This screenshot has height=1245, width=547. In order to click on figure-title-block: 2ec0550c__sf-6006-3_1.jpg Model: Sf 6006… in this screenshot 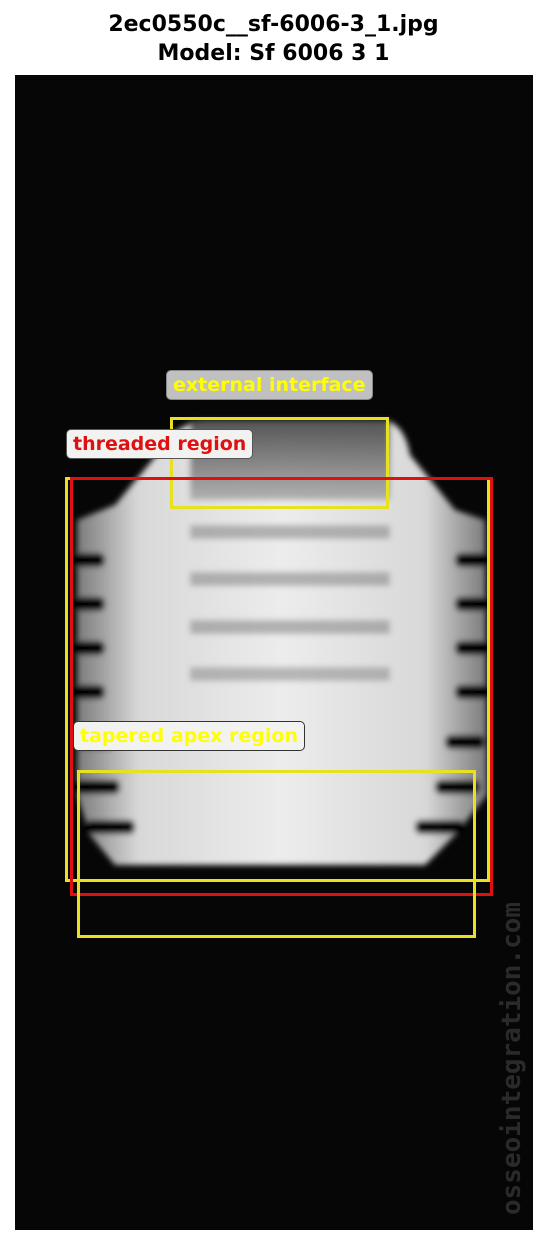, I will do `click(273, 39)`.